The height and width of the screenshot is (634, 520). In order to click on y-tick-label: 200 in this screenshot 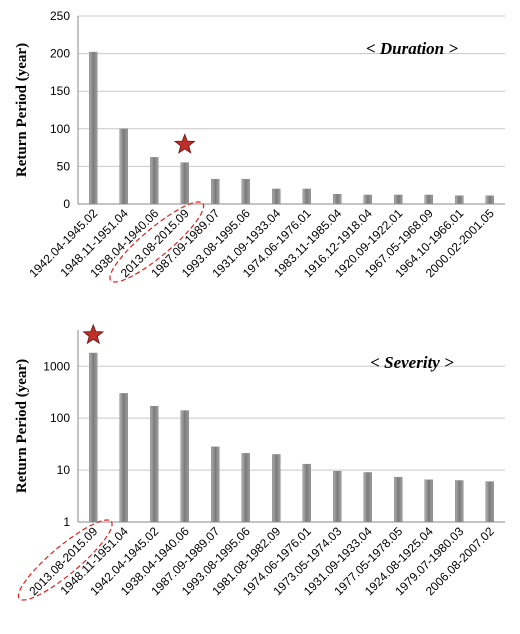, I will do `click(60, 54)`.